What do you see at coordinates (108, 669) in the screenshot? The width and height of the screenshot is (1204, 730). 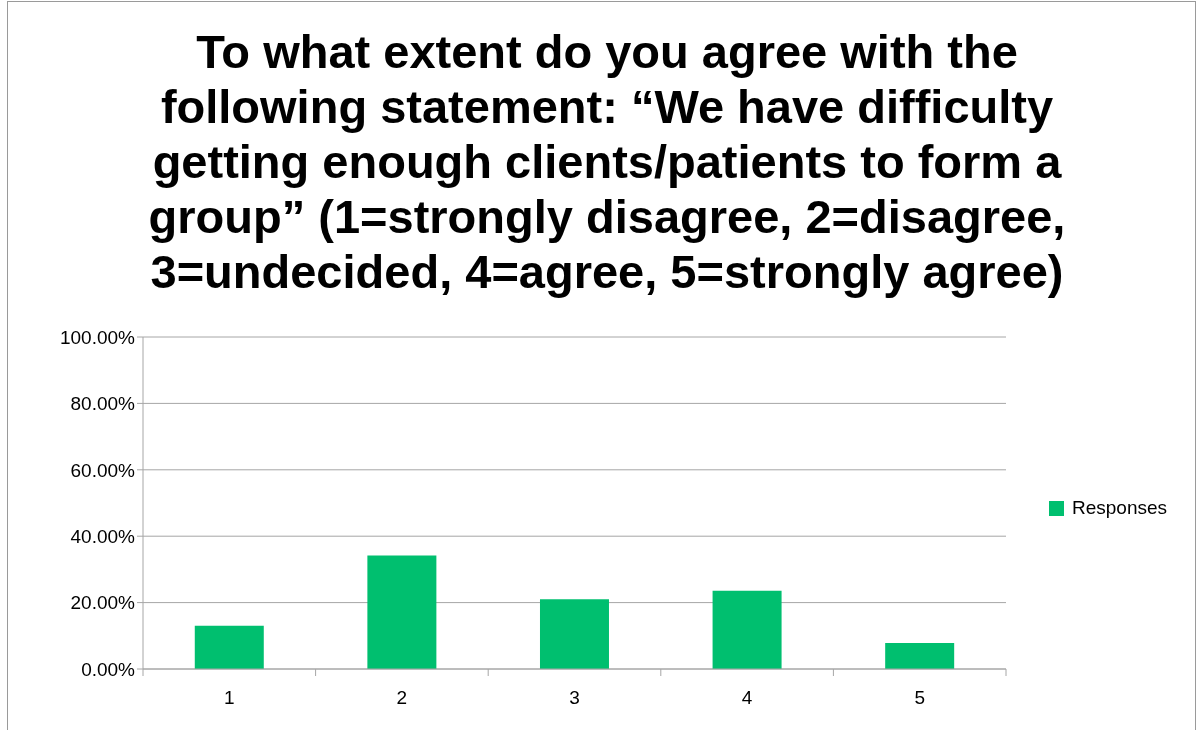 I see `y-tick-label: 0.00%` at bounding box center [108, 669].